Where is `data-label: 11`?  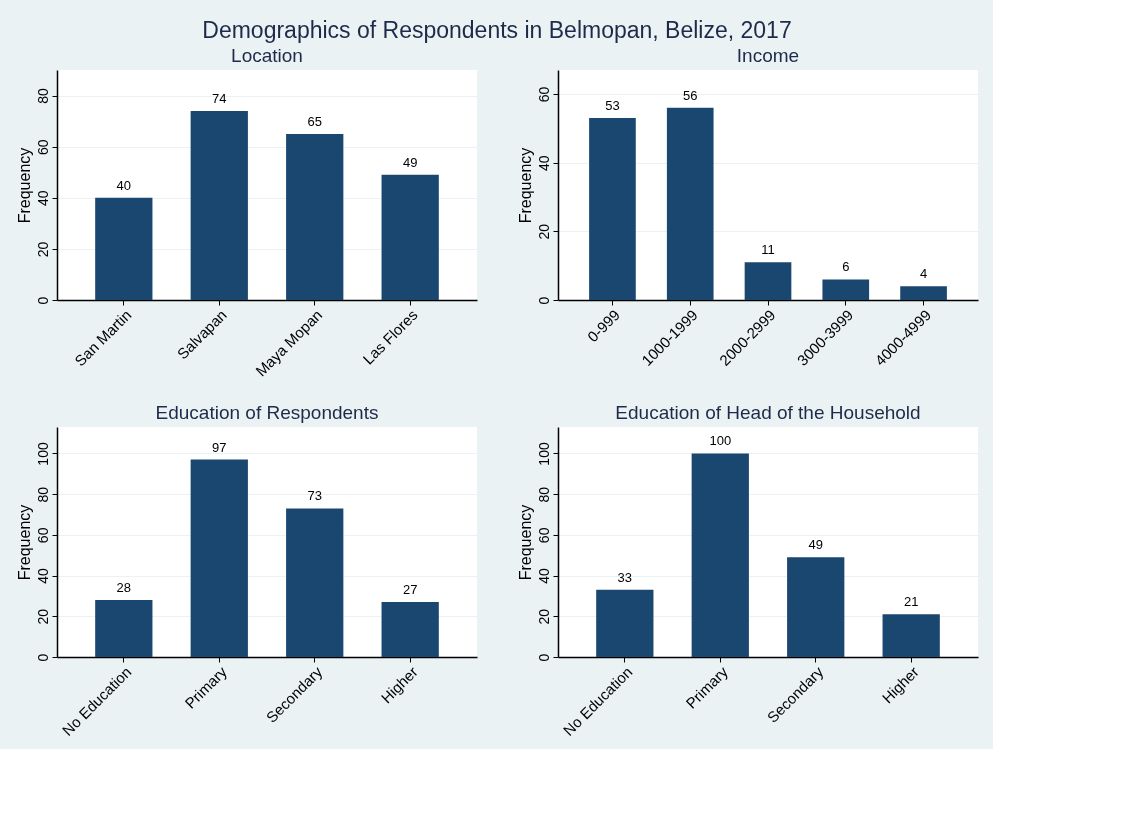 data-label: 11 is located at coordinates (768, 250).